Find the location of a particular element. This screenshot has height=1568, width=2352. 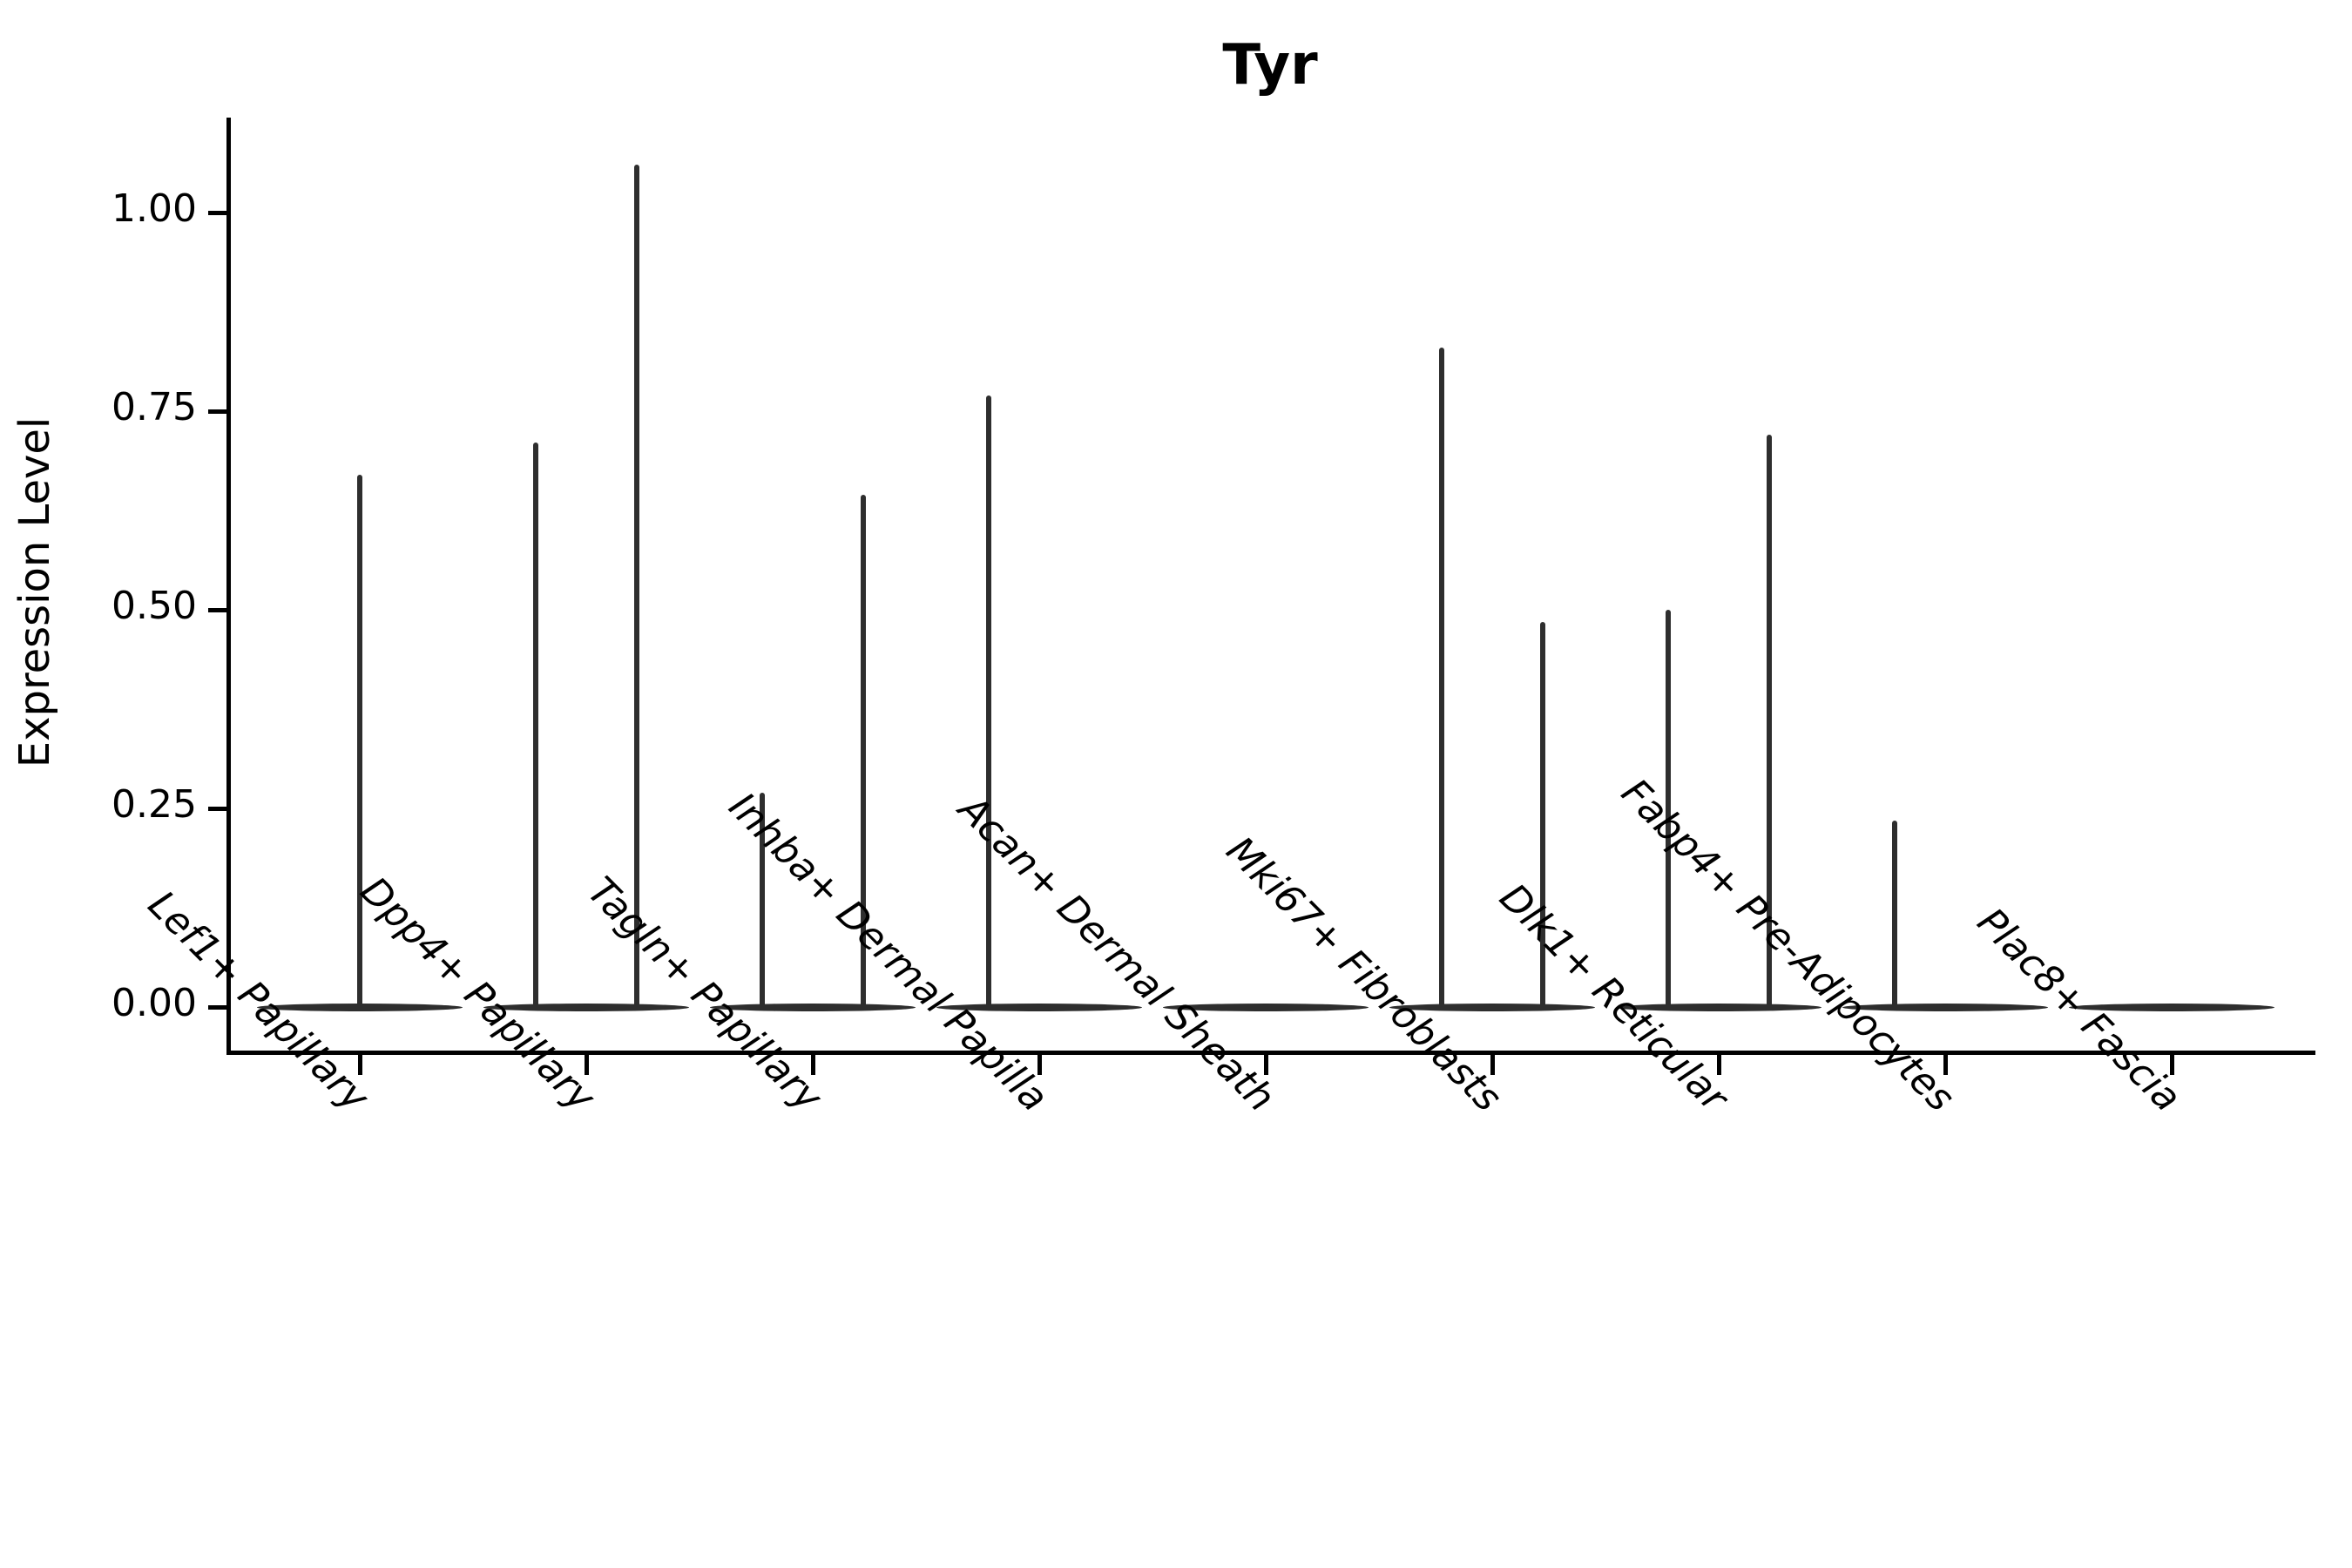

x-category-label: Tagln+ Papillary is located at coordinates (704, 994).